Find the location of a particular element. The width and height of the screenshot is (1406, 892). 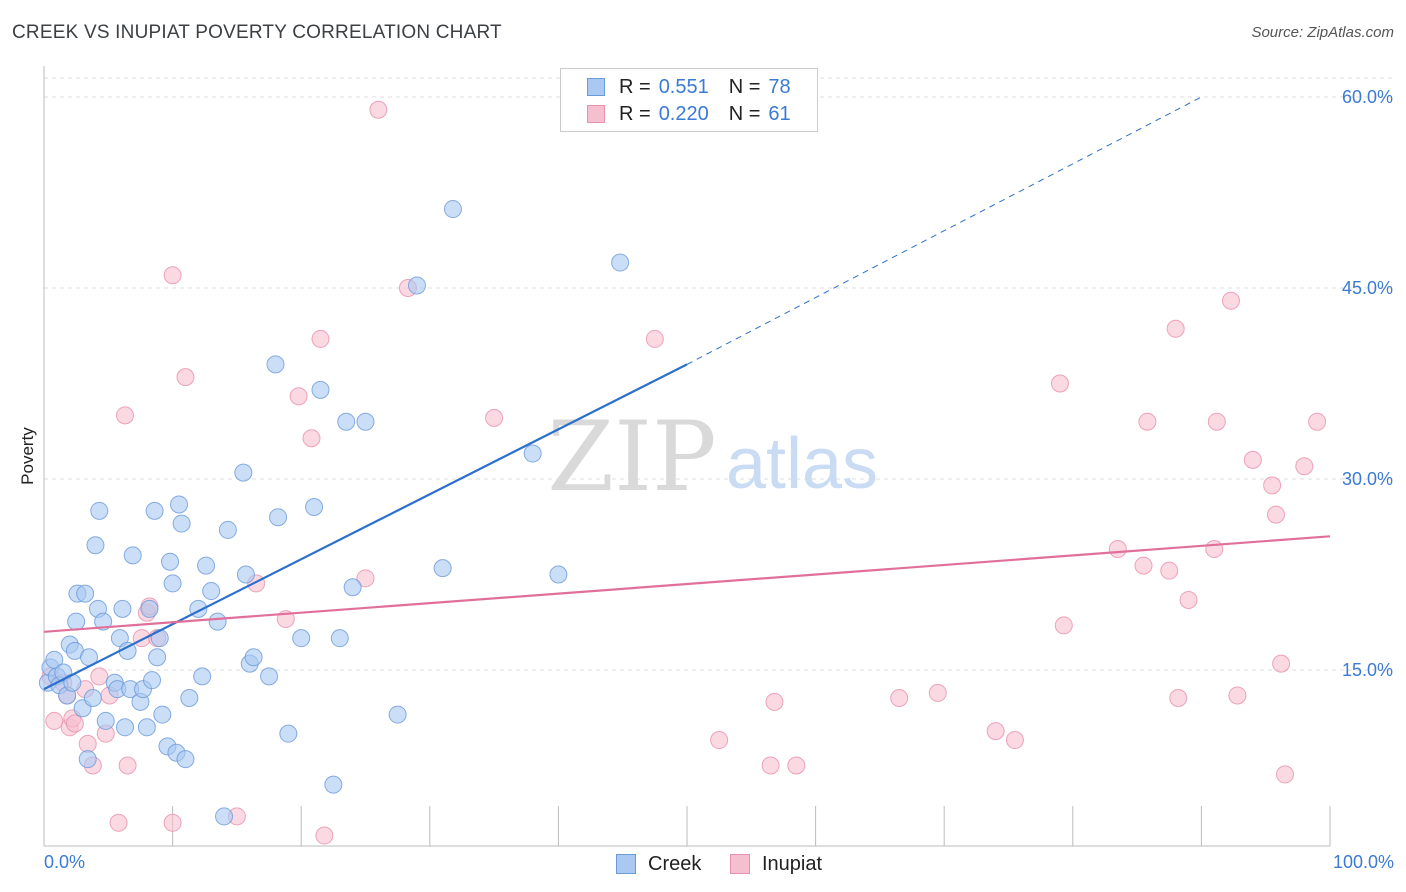

y-tick-label: 45.0% is located at coordinates (1367, 288).